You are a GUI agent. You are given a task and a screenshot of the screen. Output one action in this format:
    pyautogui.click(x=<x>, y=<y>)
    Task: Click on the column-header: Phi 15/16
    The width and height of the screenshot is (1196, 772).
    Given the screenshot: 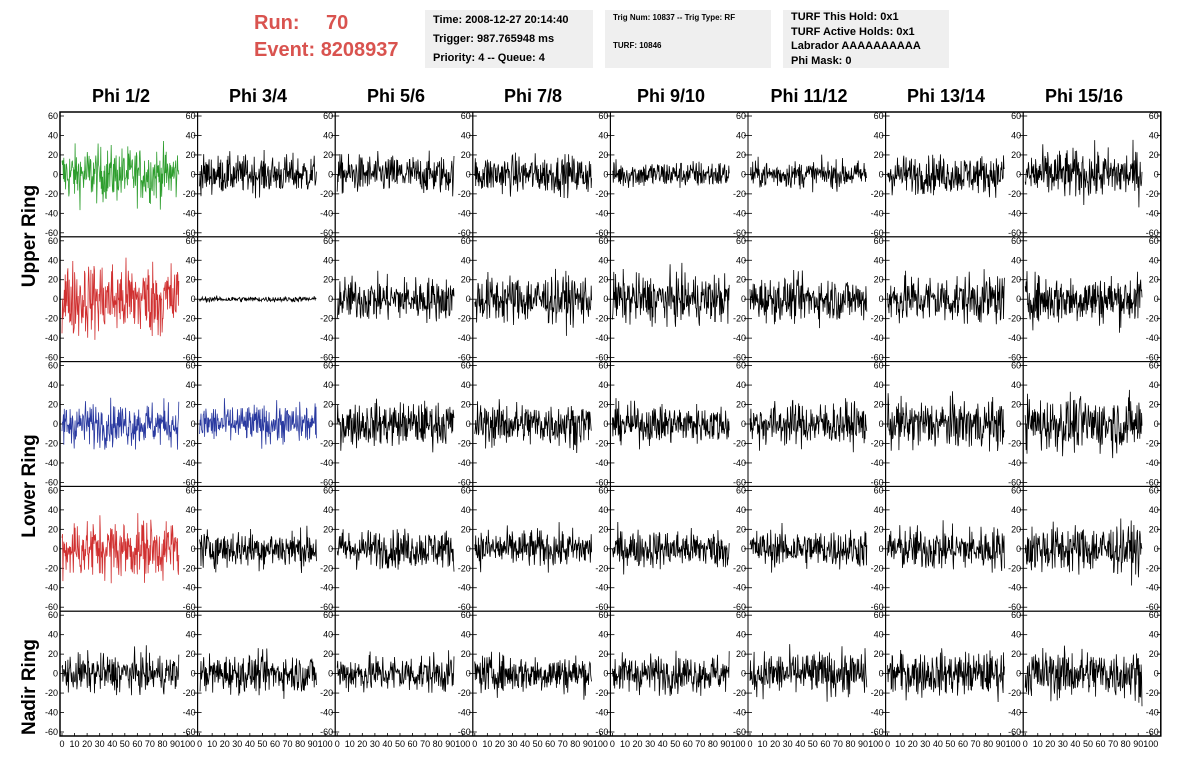 What is the action you would take?
    pyautogui.click(x=1084, y=96)
    